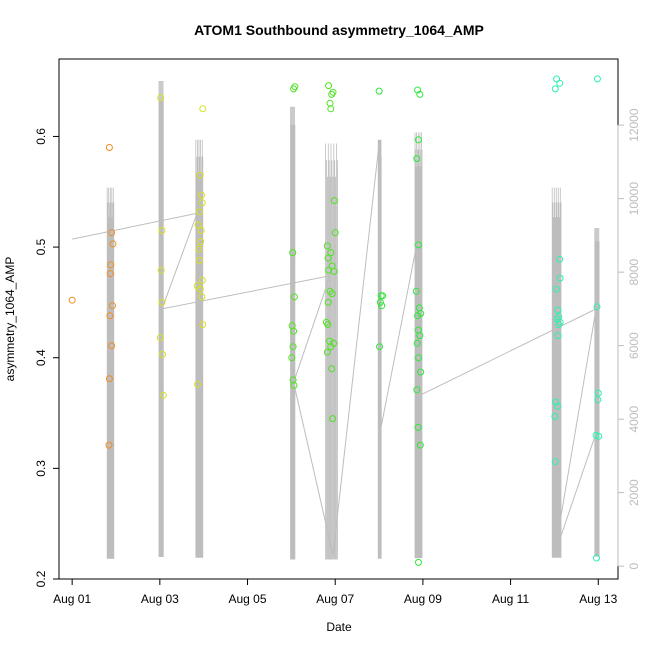  I want to click on x-tick-label: Aug 05, so click(248, 599).